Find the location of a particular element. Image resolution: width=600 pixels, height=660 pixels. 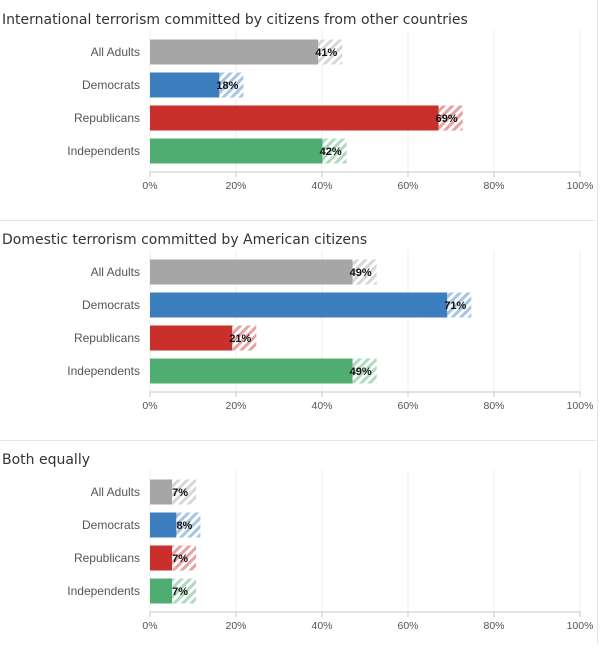

value-label-republicans: 21% is located at coordinates (240, 339).